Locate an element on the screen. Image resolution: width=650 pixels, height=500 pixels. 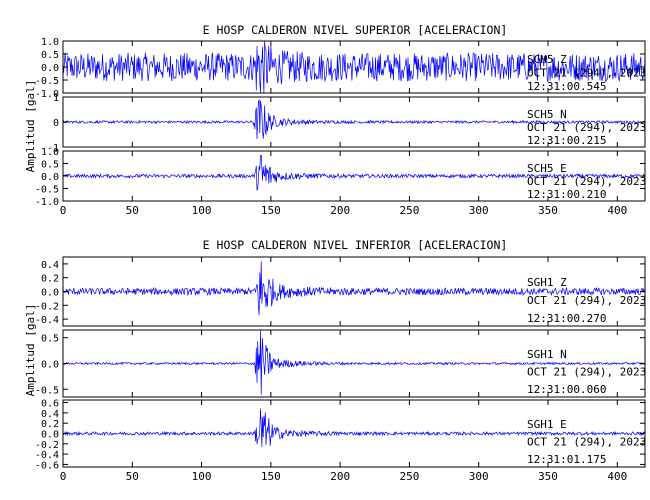
chart-1-xtick-label: 200 is located at coordinates (340, 210).